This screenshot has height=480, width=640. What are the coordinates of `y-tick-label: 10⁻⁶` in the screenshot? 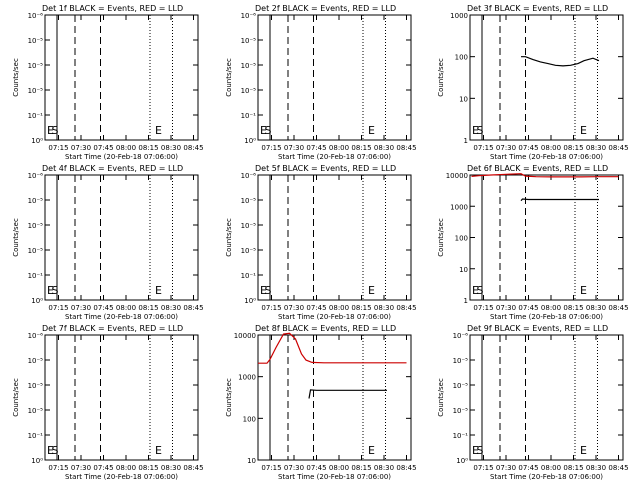 It's located at (36, 176).